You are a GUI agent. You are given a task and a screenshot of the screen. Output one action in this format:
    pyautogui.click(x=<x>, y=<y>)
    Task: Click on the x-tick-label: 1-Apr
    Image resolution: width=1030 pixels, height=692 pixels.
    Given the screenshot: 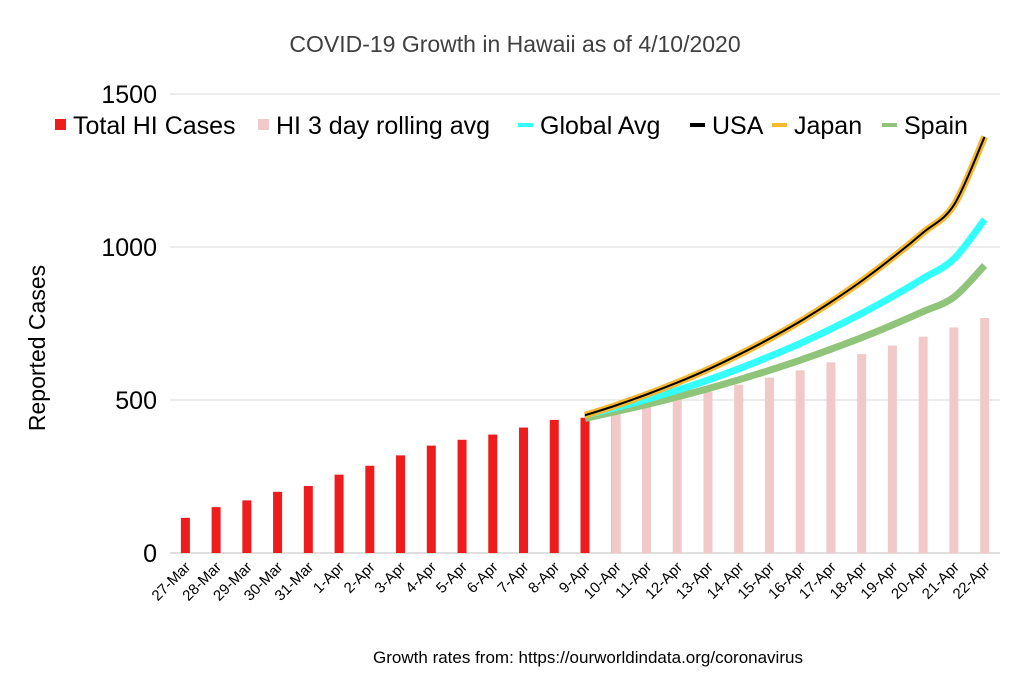 What is the action you would take?
    pyautogui.click(x=329, y=578)
    